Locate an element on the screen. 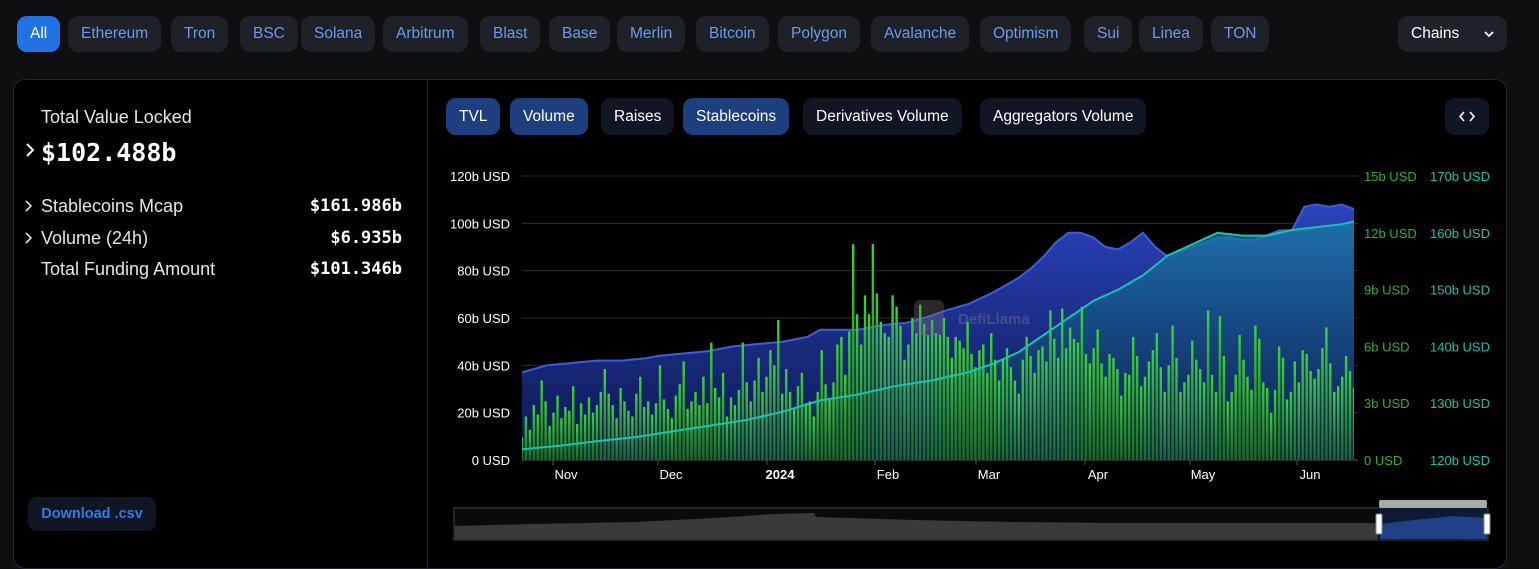 Image resolution: width=1539 pixels, height=569 pixels. x-tick-label: Jun is located at coordinates (1310, 474).